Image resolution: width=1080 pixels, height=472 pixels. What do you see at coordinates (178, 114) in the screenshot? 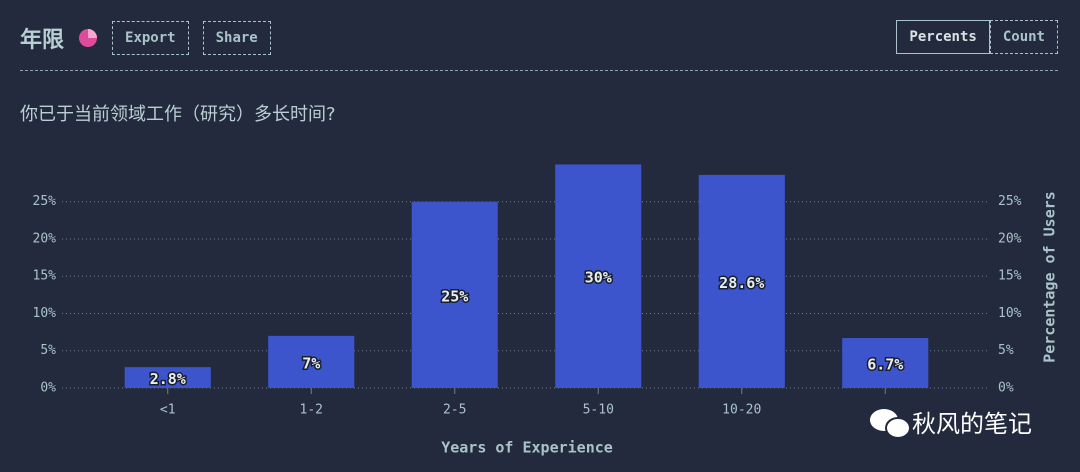
I see `question: 你已于当前领域工作（研究）多长时间?` at bounding box center [178, 114].